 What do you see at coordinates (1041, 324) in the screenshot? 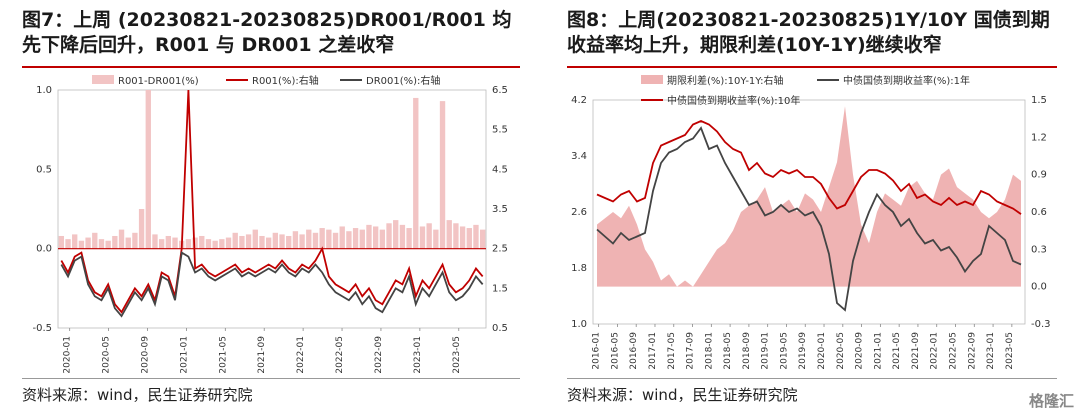
I see `y-right-tick-label: -0.3` at bounding box center [1041, 324].